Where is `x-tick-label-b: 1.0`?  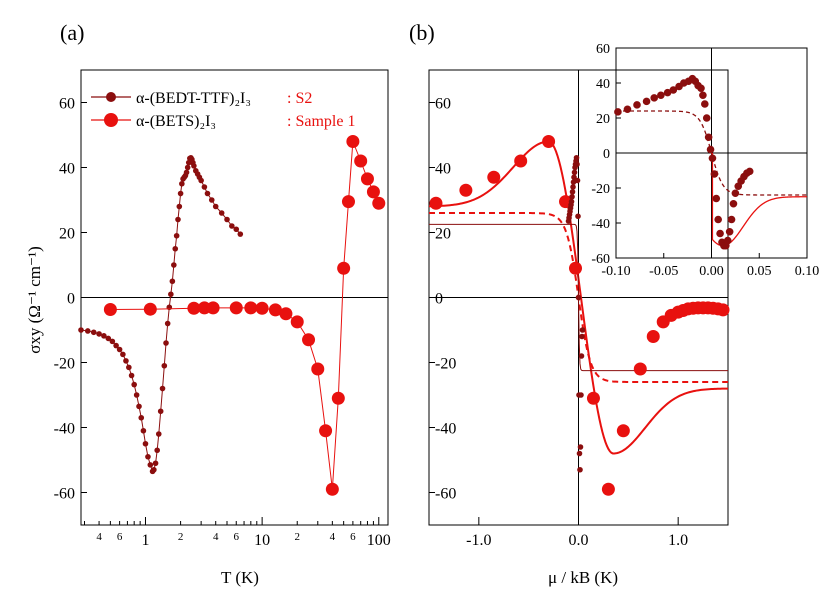
x-tick-label-b: 1.0 is located at coordinates (678, 540).